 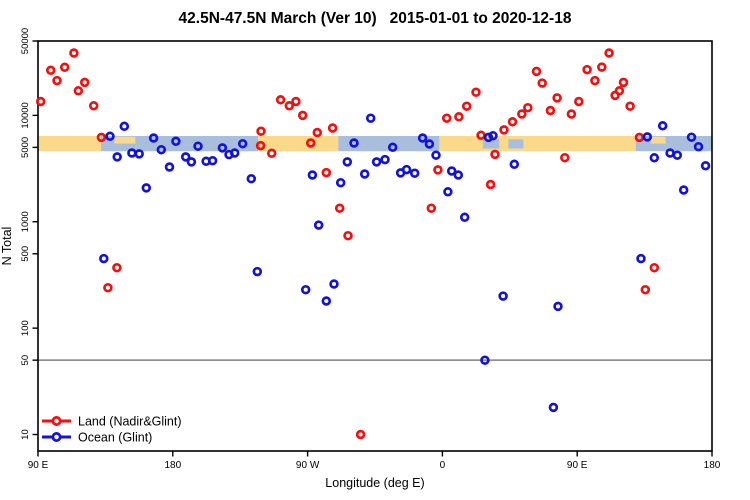 What do you see at coordinates (25, 115) in the screenshot?
I see `y-tick-label: 10000` at bounding box center [25, 115].